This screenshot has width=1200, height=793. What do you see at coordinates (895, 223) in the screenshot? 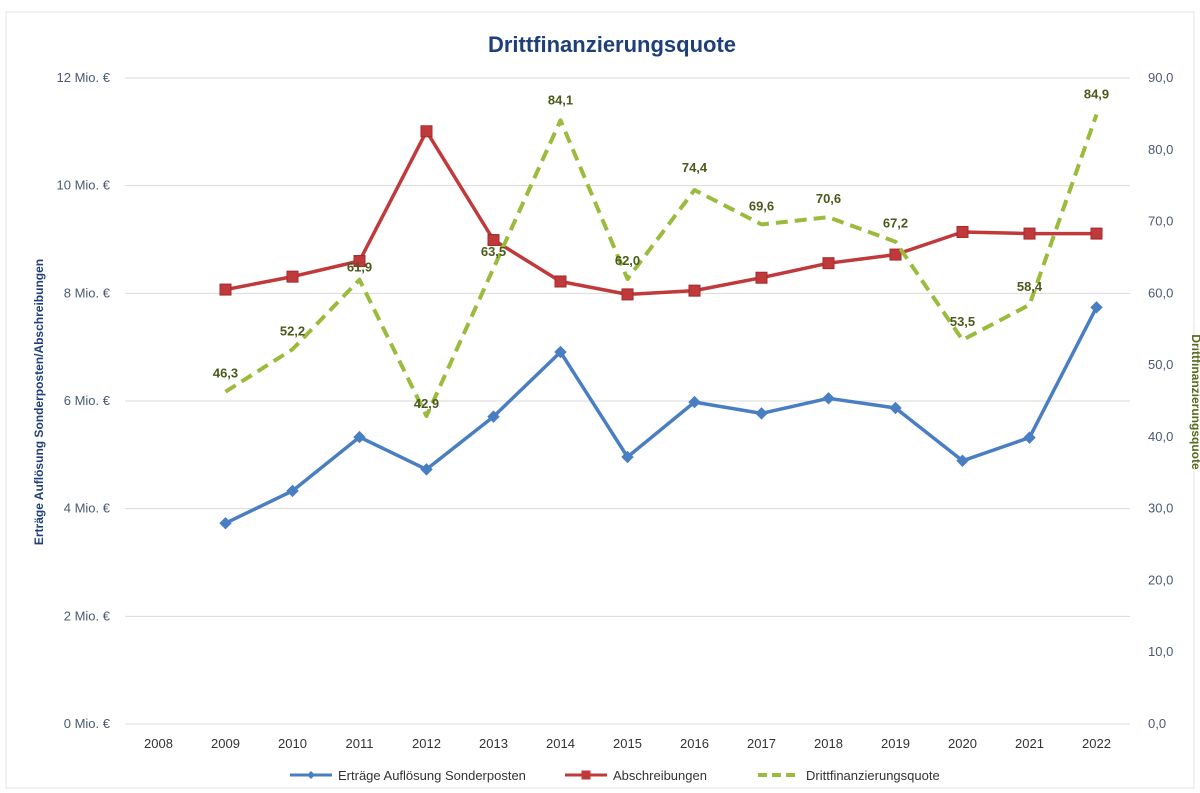
I see `data-label: 67,2` at bounding box center [895, 223].